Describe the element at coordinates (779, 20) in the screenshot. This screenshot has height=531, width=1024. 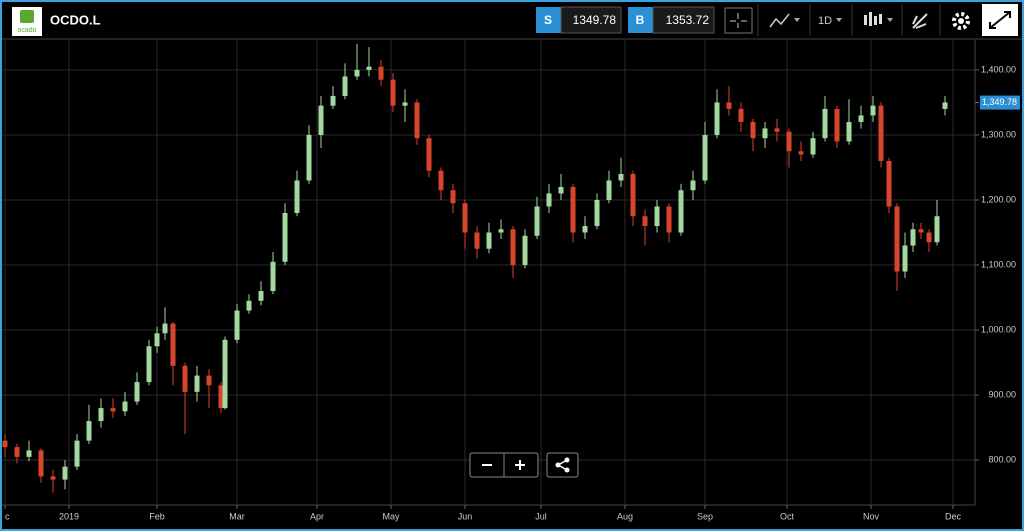
I see `chart-type-button` at that location.